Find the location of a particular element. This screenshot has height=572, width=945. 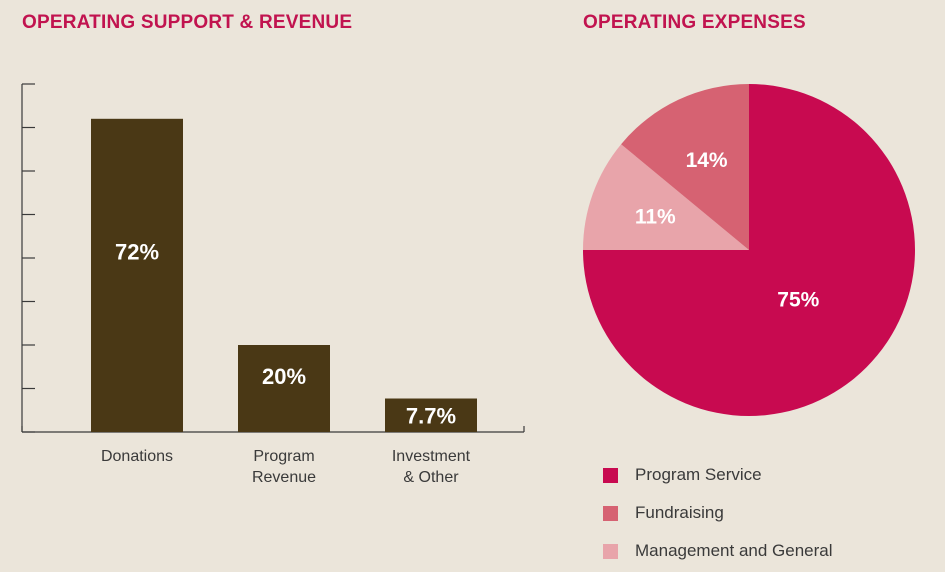

legend-label: Management and General is located at coordinates (734, 550).